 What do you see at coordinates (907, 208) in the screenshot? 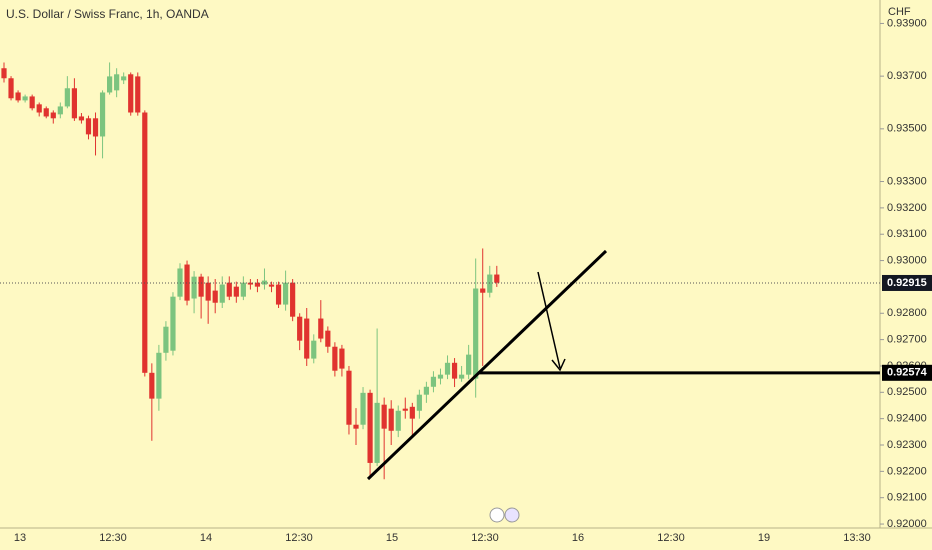
I see `y-tick-label: 0.93200` at bounding box center [907, 208].